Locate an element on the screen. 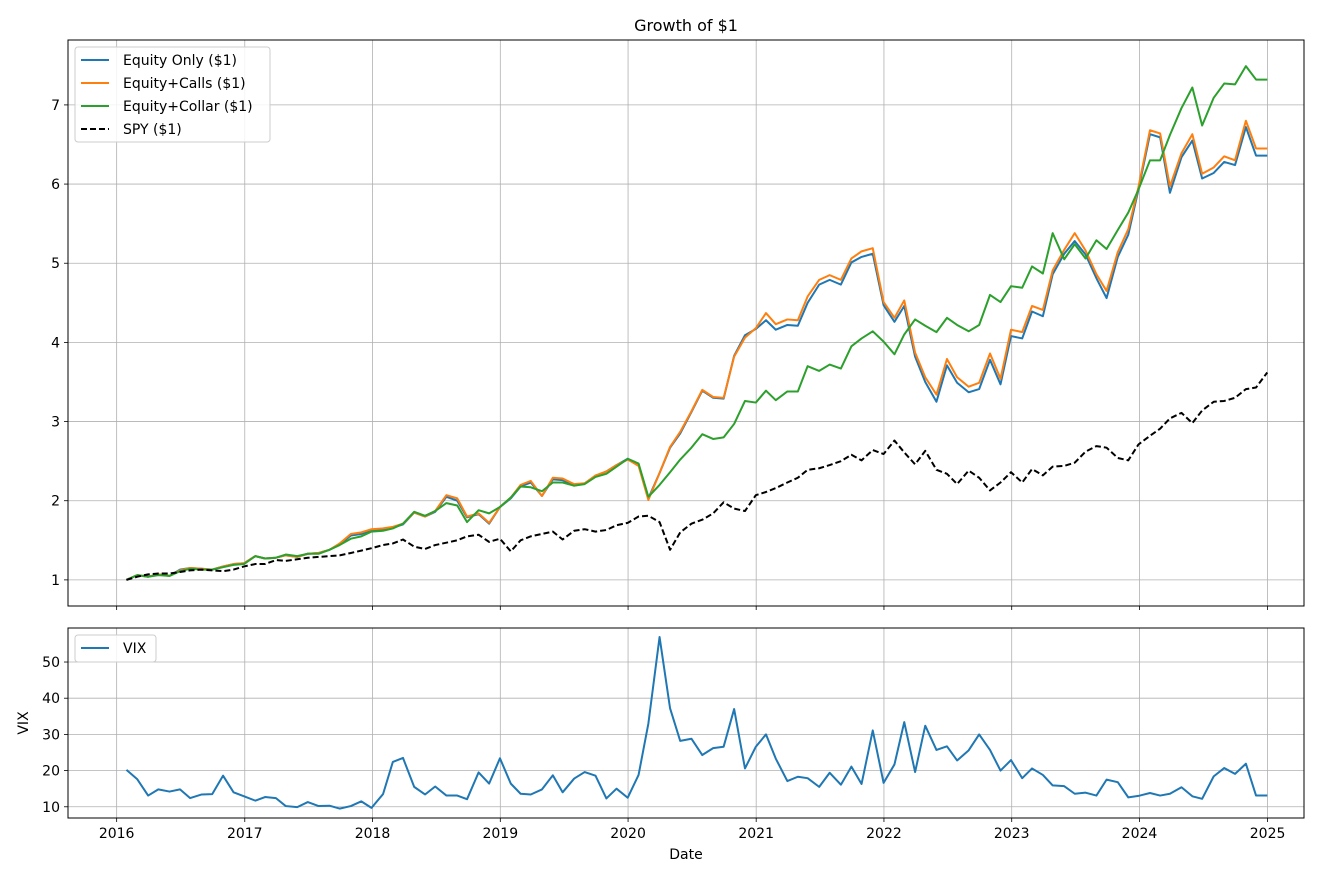  y-tick-label-30: 30 is located at coordinates (51, 735).